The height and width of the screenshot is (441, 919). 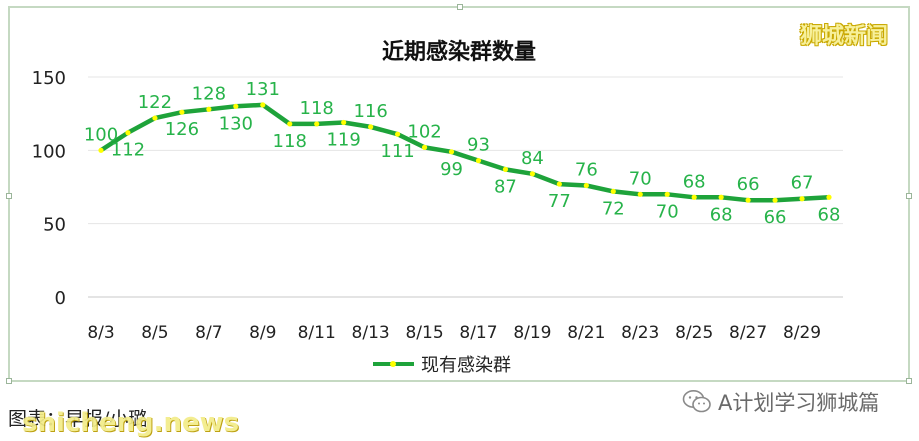 What do you see at coordinates (128, 150) in the screenshot?
I see `data-label: 112` at bounding box center [128, 150].